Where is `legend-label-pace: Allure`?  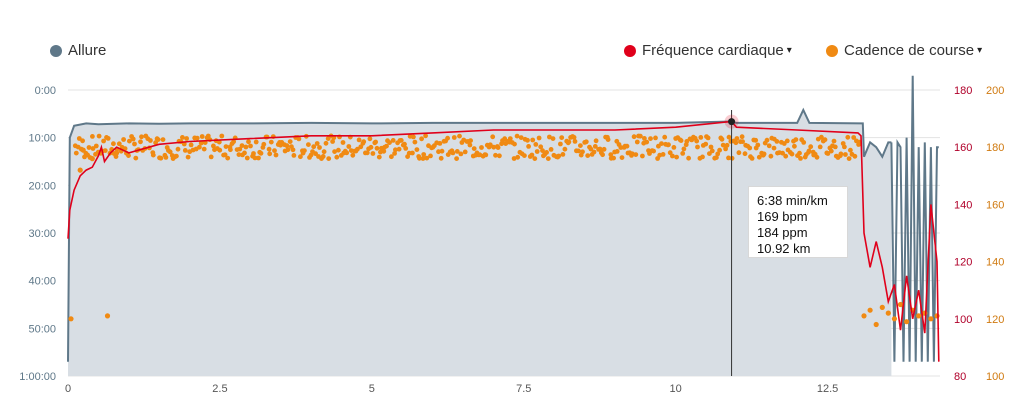
legend-label-pace: Allure is located at coordinates (87, 50).